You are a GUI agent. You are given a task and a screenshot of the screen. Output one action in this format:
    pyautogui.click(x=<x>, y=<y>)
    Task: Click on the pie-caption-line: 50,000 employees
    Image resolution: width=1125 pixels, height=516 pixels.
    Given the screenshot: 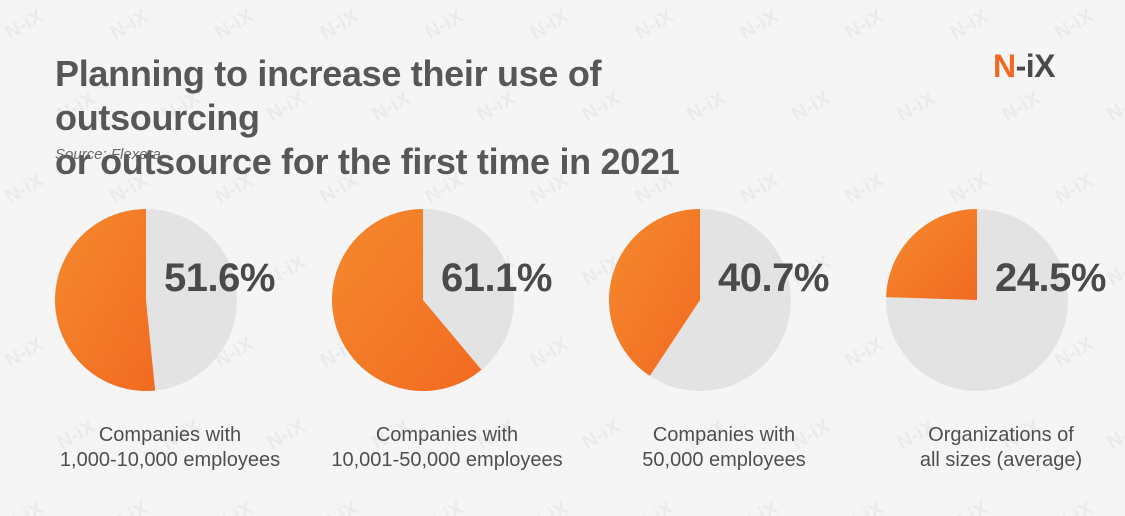 What is the action you would take?
    pyautogui.click(x=724, y=460)
    